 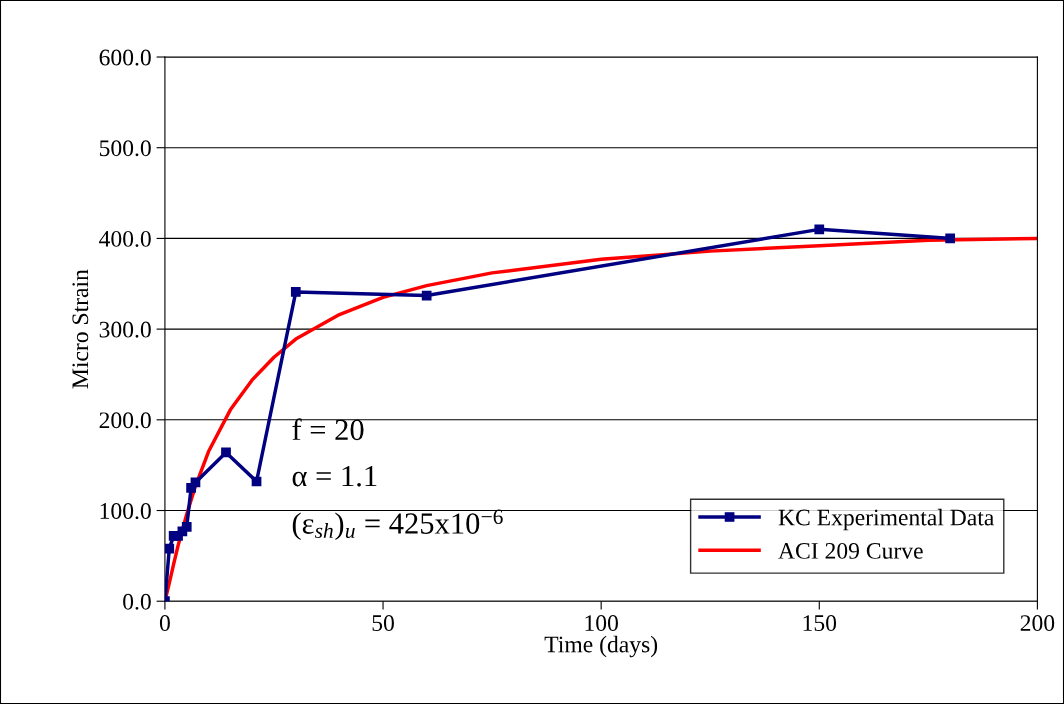 What do you see at coordinates (601, 623) in the screenshot?
I see `x-tick-label: 100` at bounding box center [601, 623].